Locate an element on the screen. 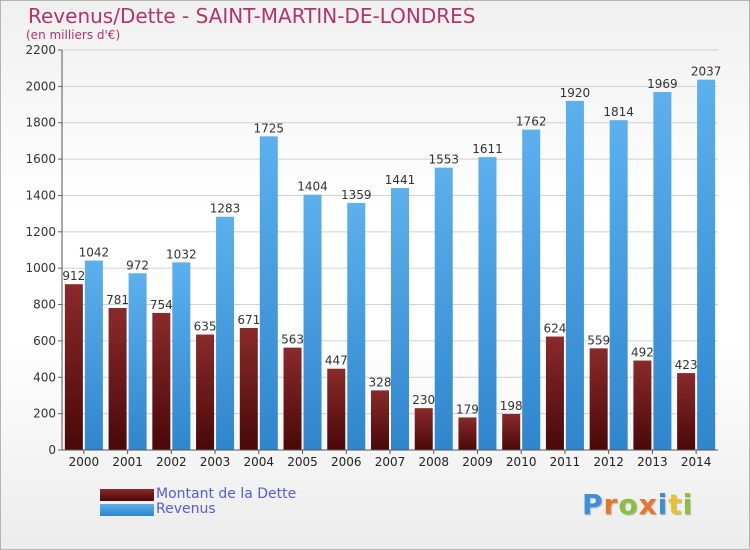  logo-letter: x is located at coordinates (648, 504).